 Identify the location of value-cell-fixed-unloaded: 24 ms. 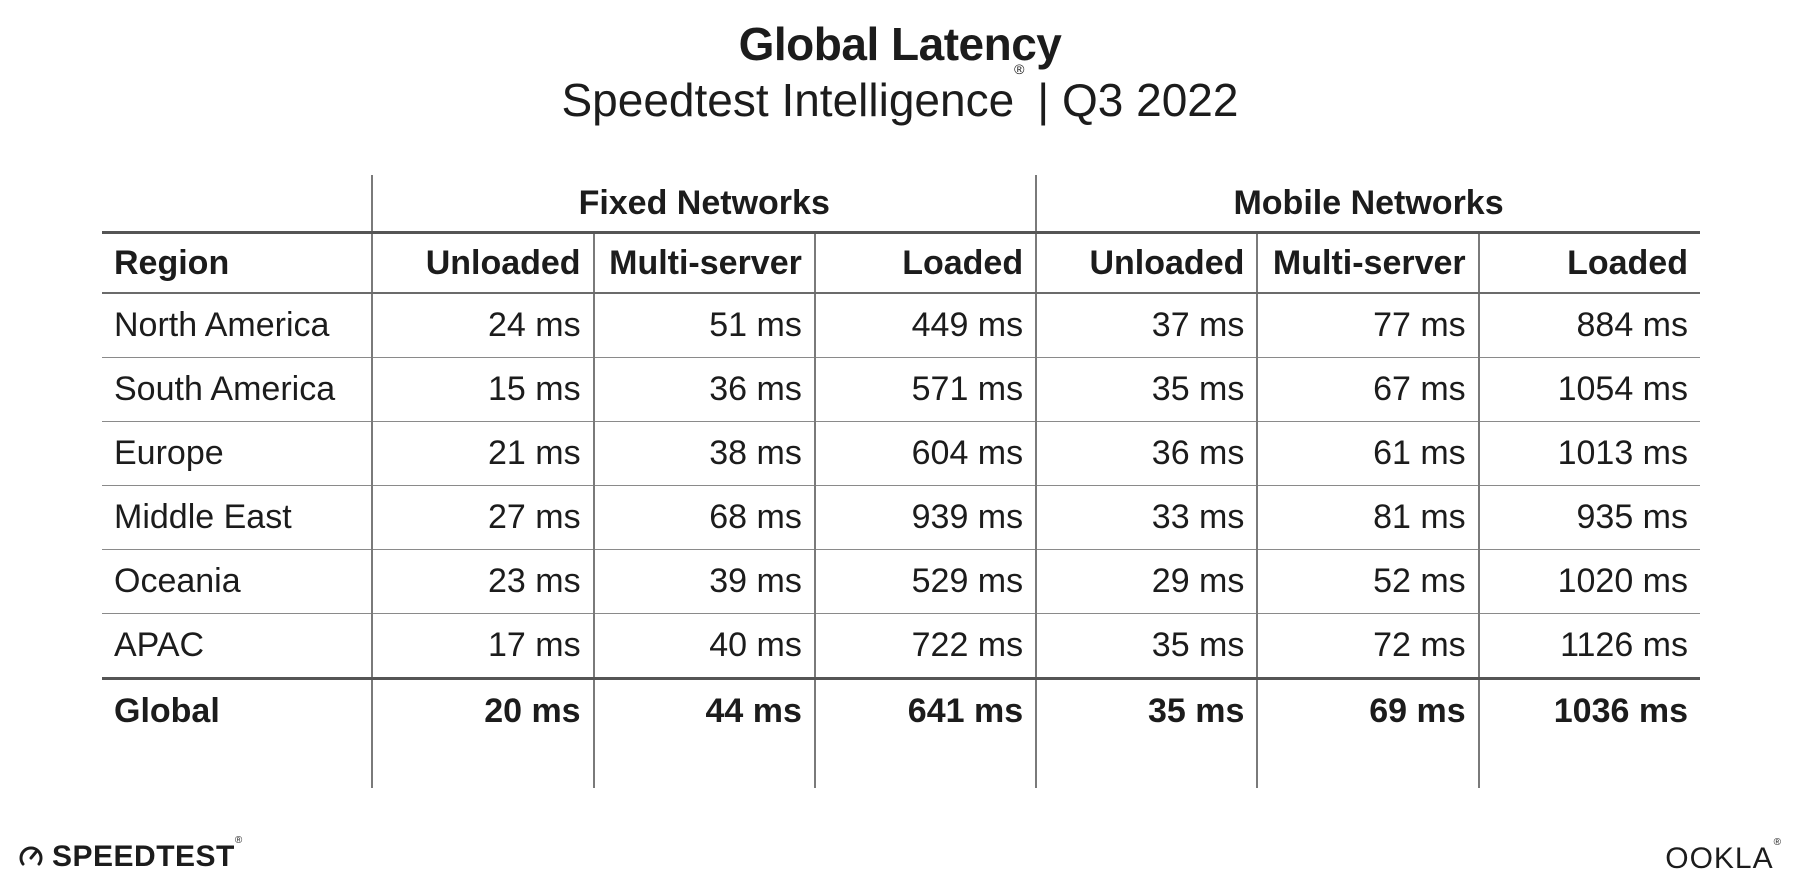
(482, 325).